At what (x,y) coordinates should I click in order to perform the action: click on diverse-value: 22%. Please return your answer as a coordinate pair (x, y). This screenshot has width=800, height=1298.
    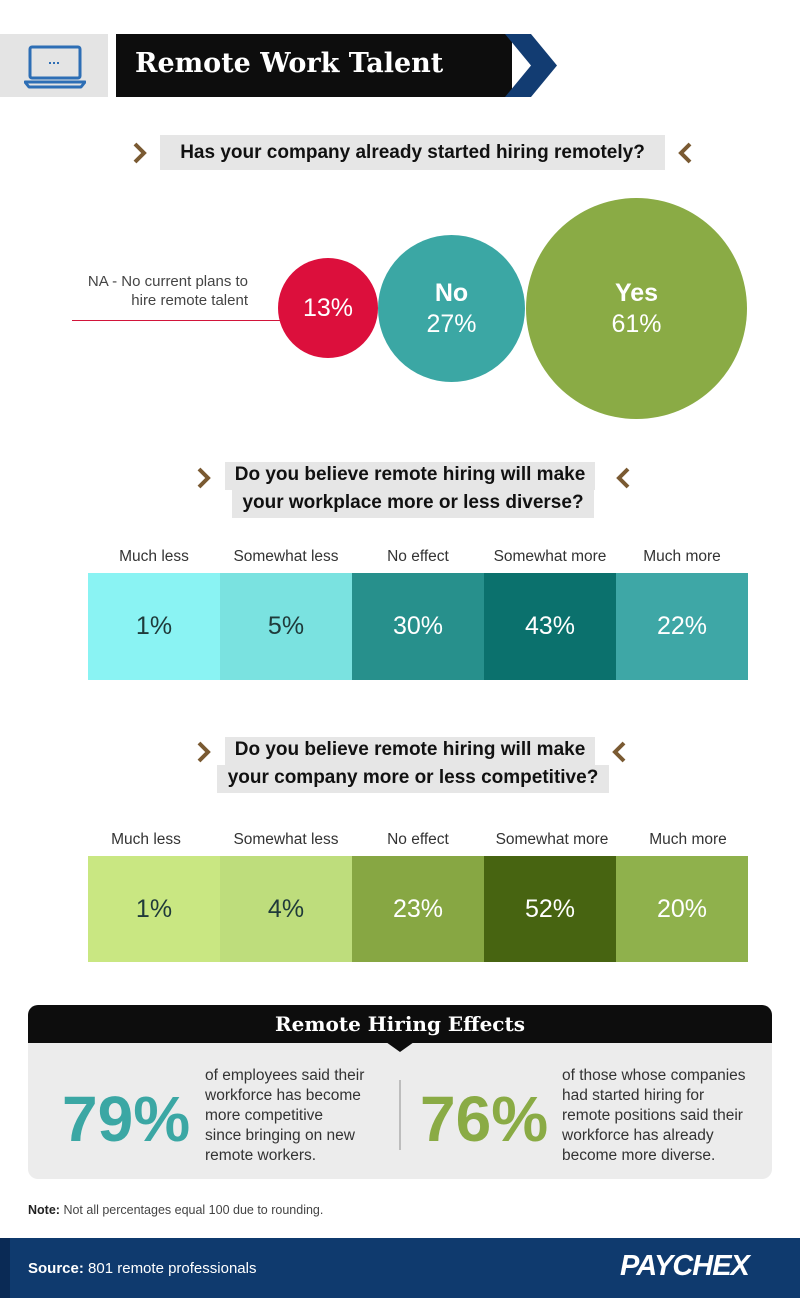
    Looking at the image, I should click on (682, 626).